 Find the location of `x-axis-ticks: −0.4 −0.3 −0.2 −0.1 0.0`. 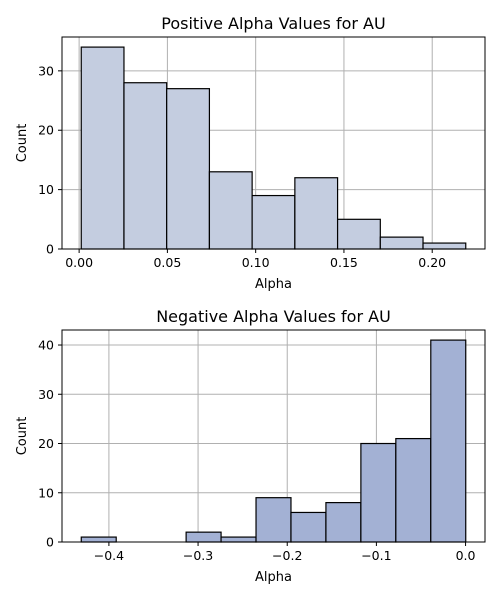

x-axis-ticks: −0.4 −0.3 −0.2 −0.1 0.0 is located at coordinates (285, 552).